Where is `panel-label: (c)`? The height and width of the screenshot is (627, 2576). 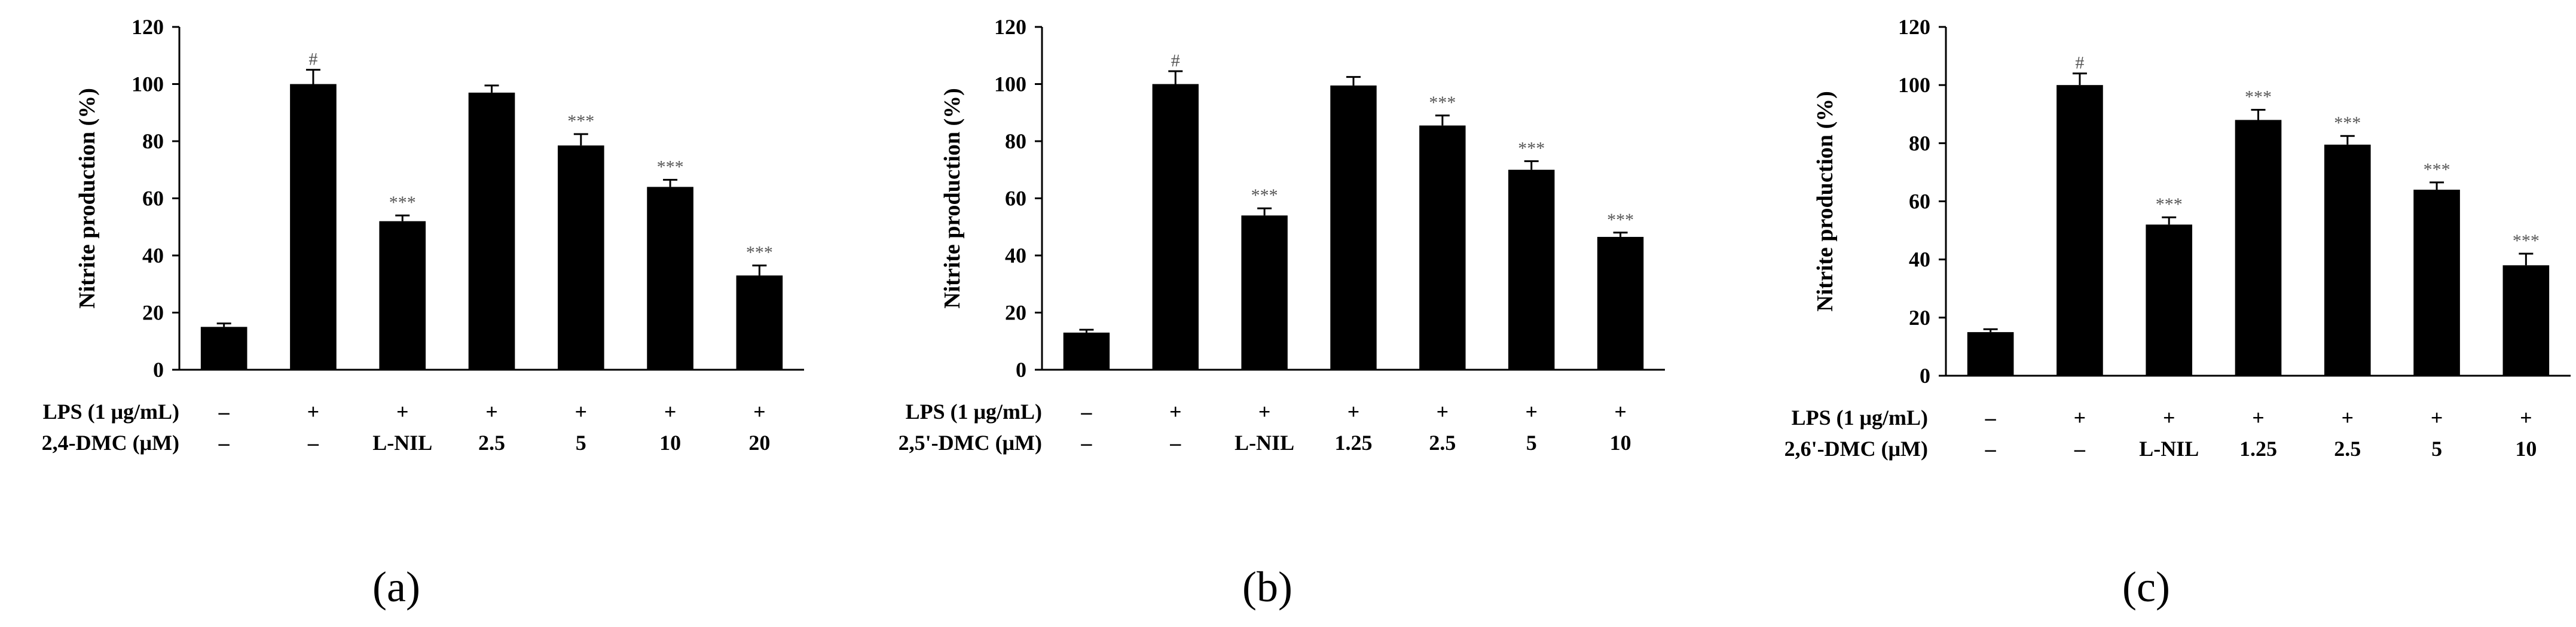 panel-label: (c) is located at coordinates (2146, 587).